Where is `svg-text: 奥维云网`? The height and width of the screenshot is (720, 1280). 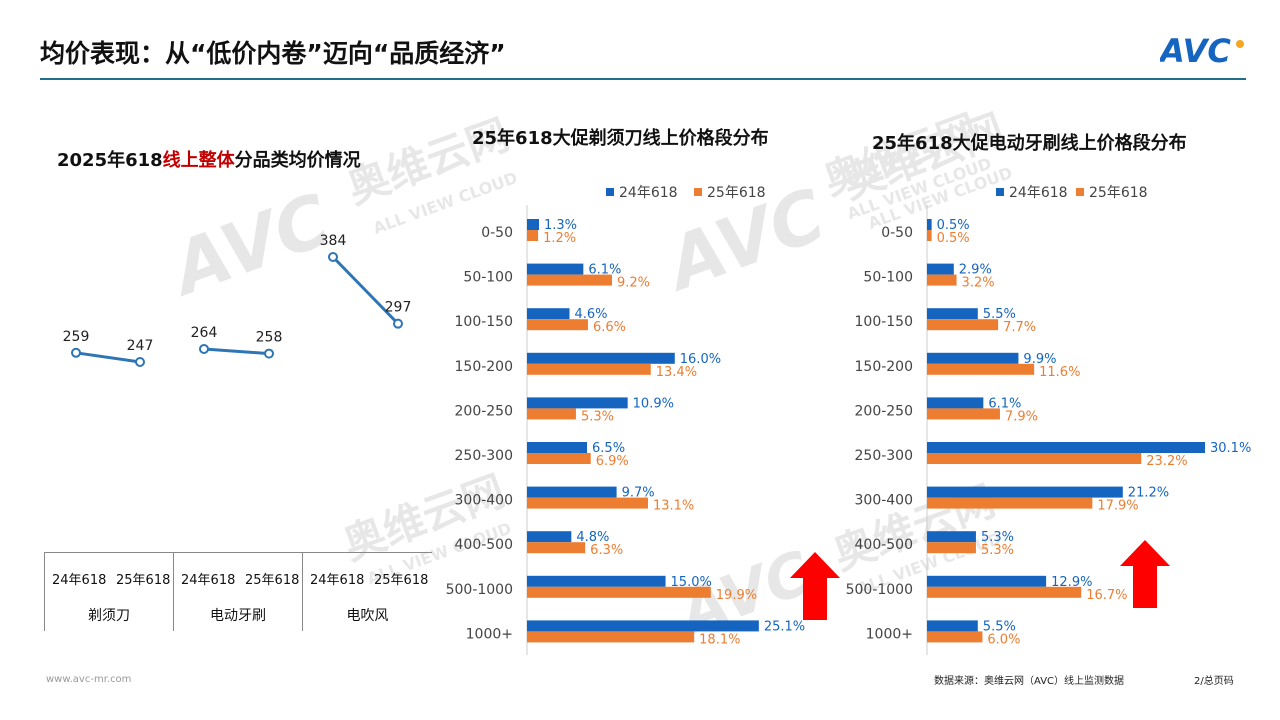 svg-text: 奥维云网 is located at coordinates (901, 155).